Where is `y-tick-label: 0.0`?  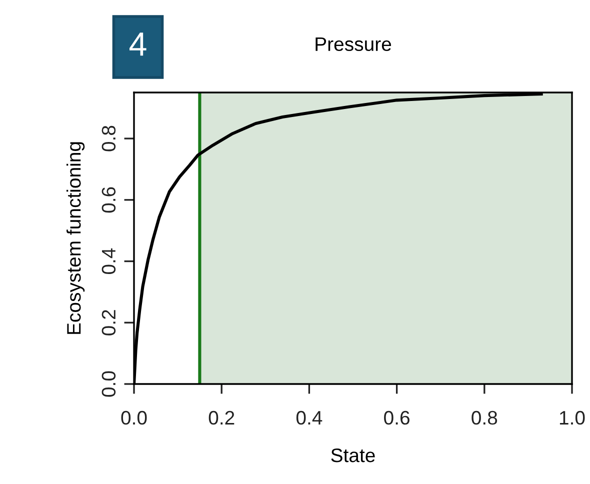 y-tick-label: 0.0 is located at coordinates (109, 384).